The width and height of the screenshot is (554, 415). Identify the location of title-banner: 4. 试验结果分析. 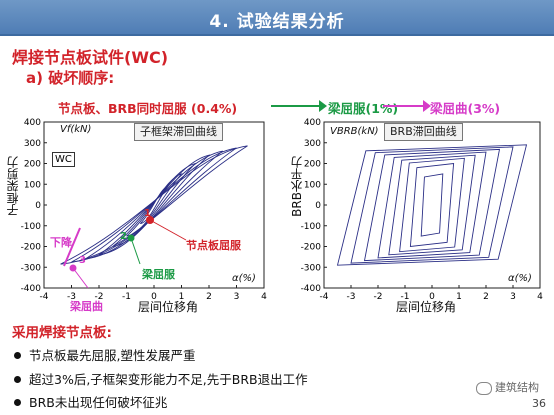
(277, 18).